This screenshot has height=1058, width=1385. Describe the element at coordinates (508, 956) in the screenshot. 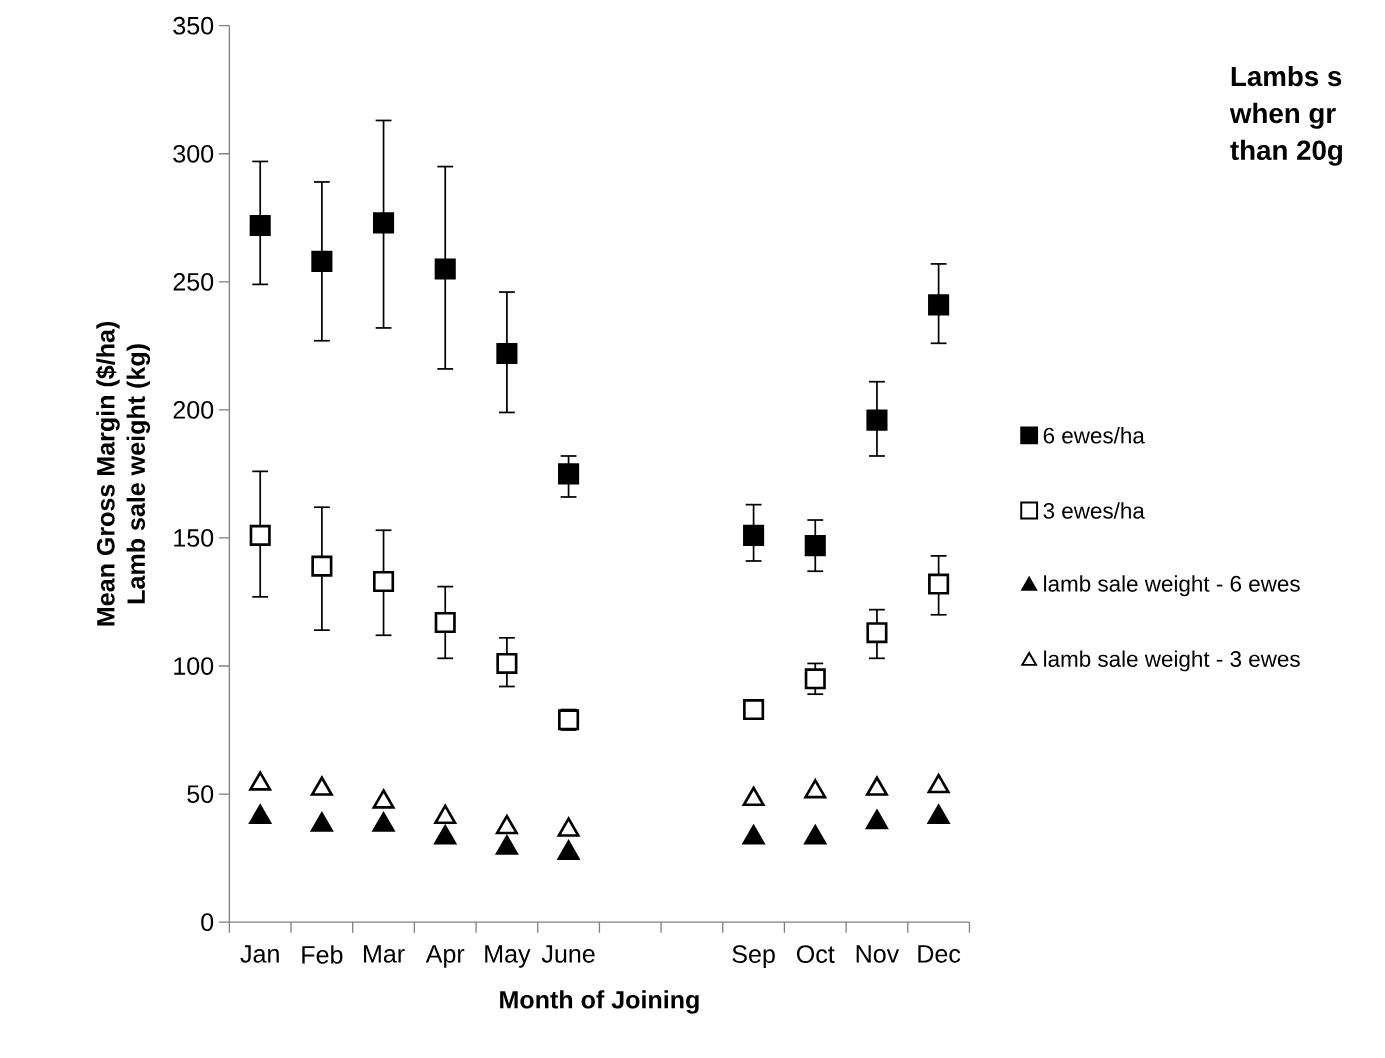

I see `x-tick-label: May` at that location.